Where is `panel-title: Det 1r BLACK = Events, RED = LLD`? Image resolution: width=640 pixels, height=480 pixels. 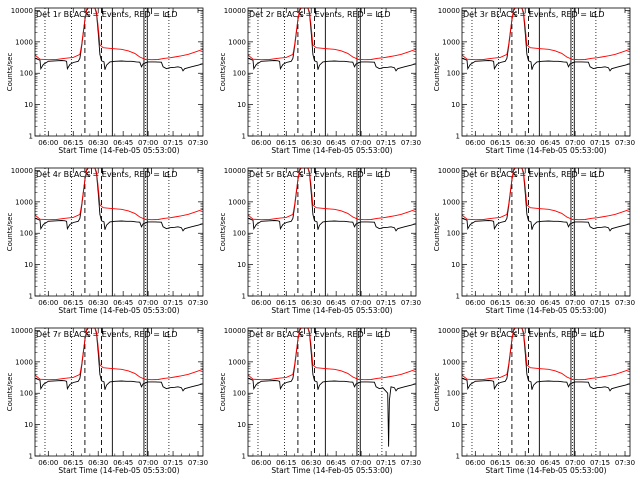
panel-title: Det 1r BLACK = Events, RED = LLD is located at coordinates (107, 14).